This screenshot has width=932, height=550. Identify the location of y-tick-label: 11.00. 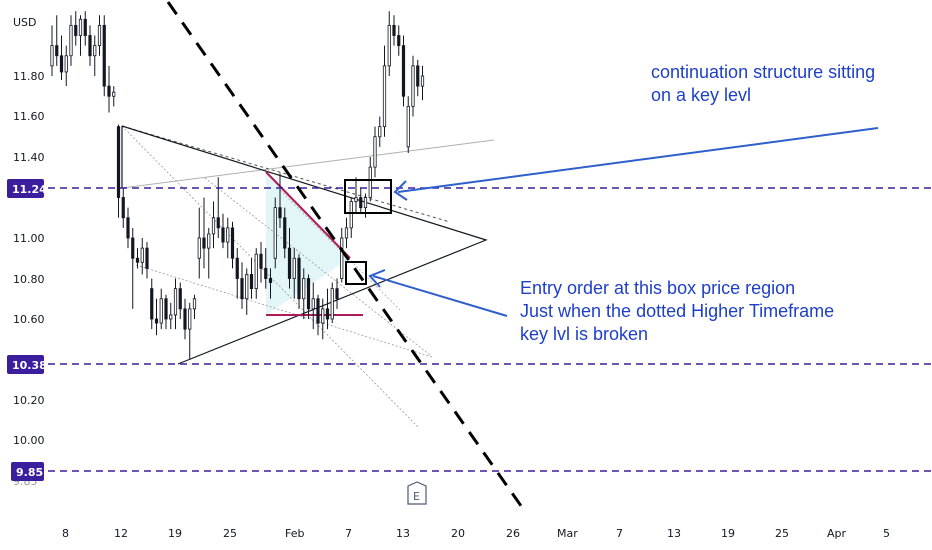
(29, 238).